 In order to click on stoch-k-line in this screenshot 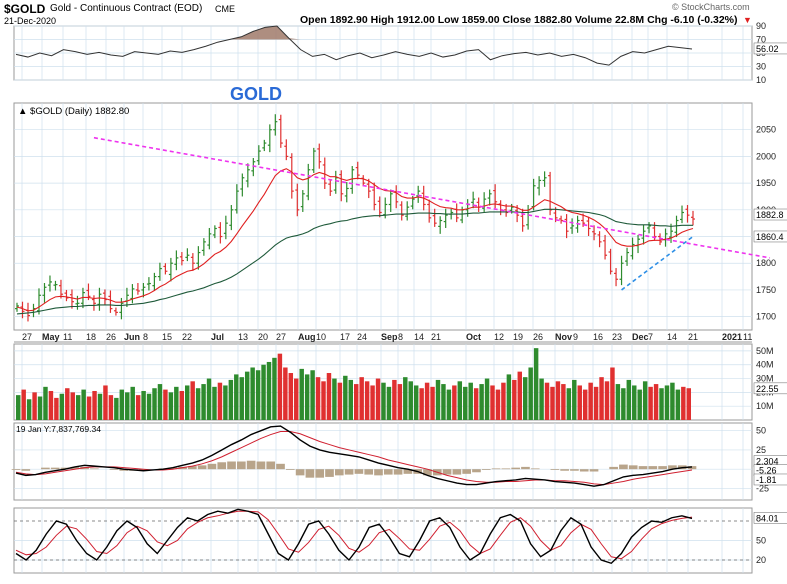, I will do `click(354, 536)`.